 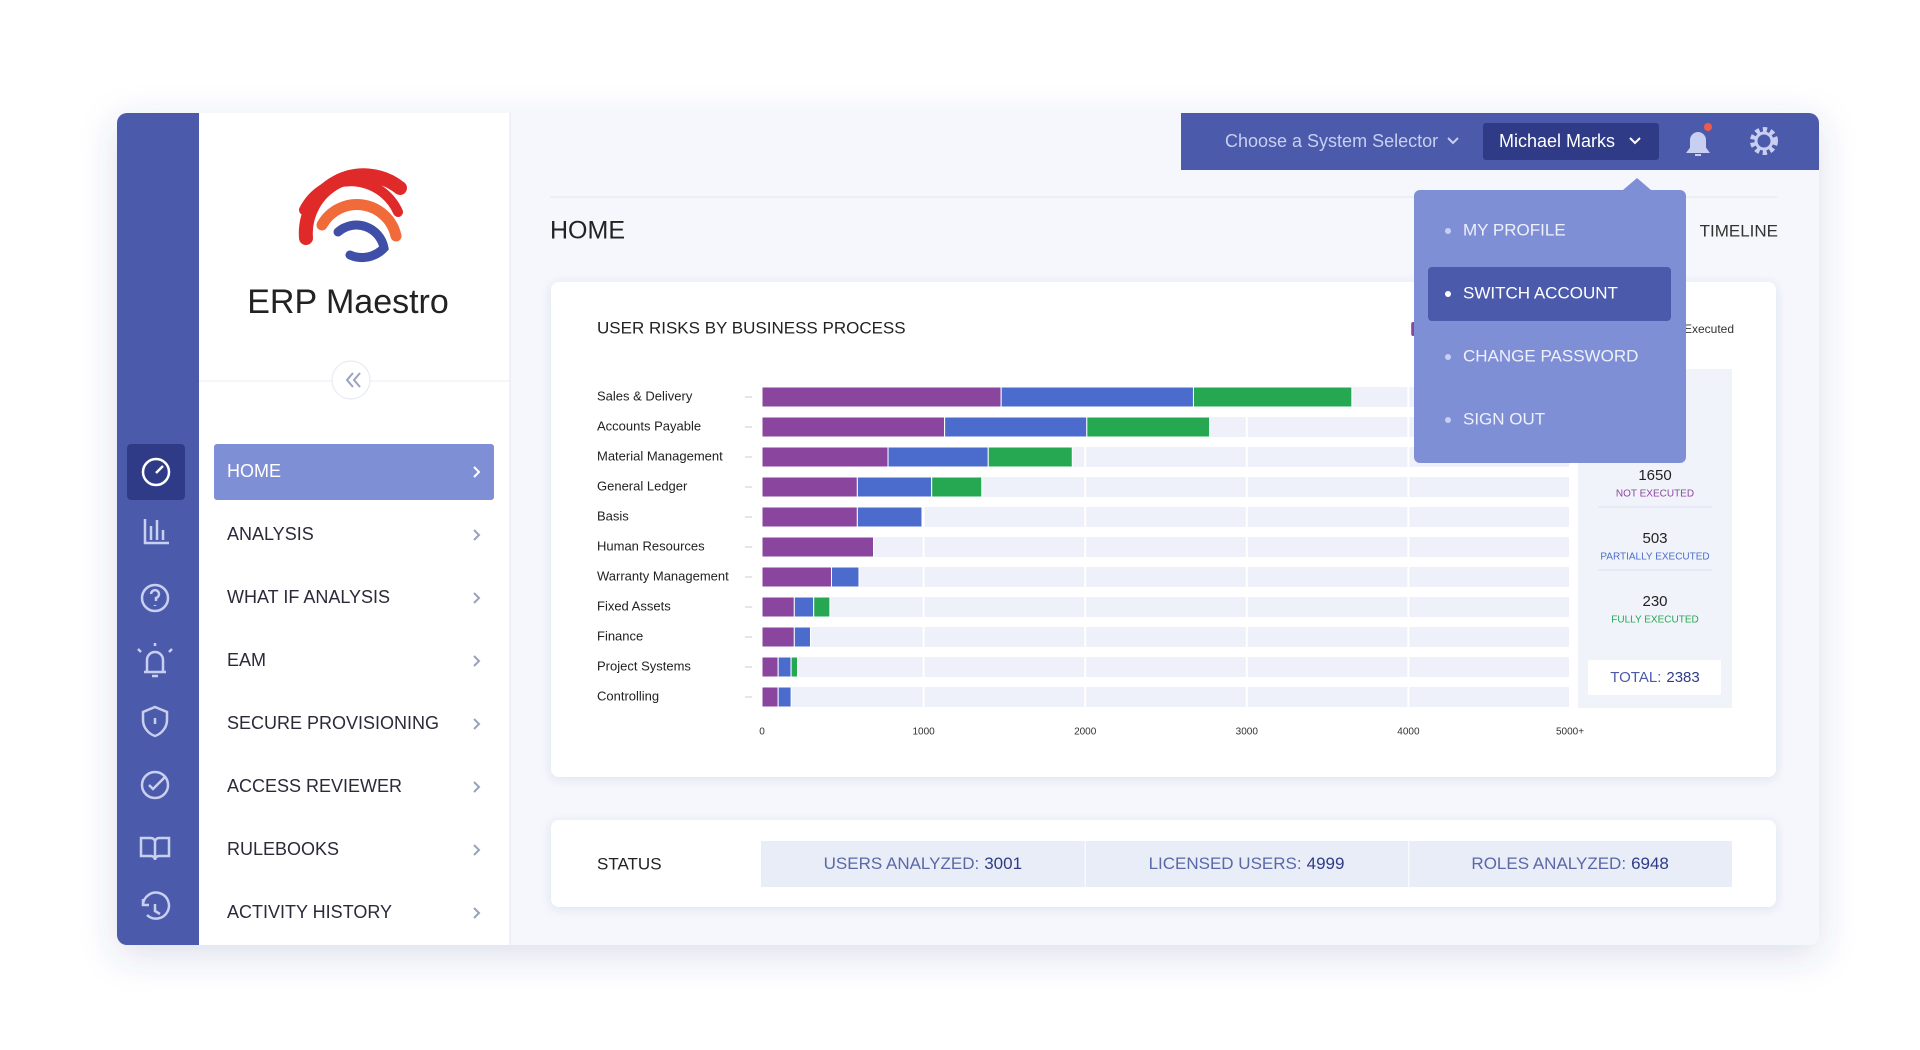 What do you see at coordinates (1739, 230) in the screenshot?
I see `tab: TIMELINE` at bounding box center [1739, 230].